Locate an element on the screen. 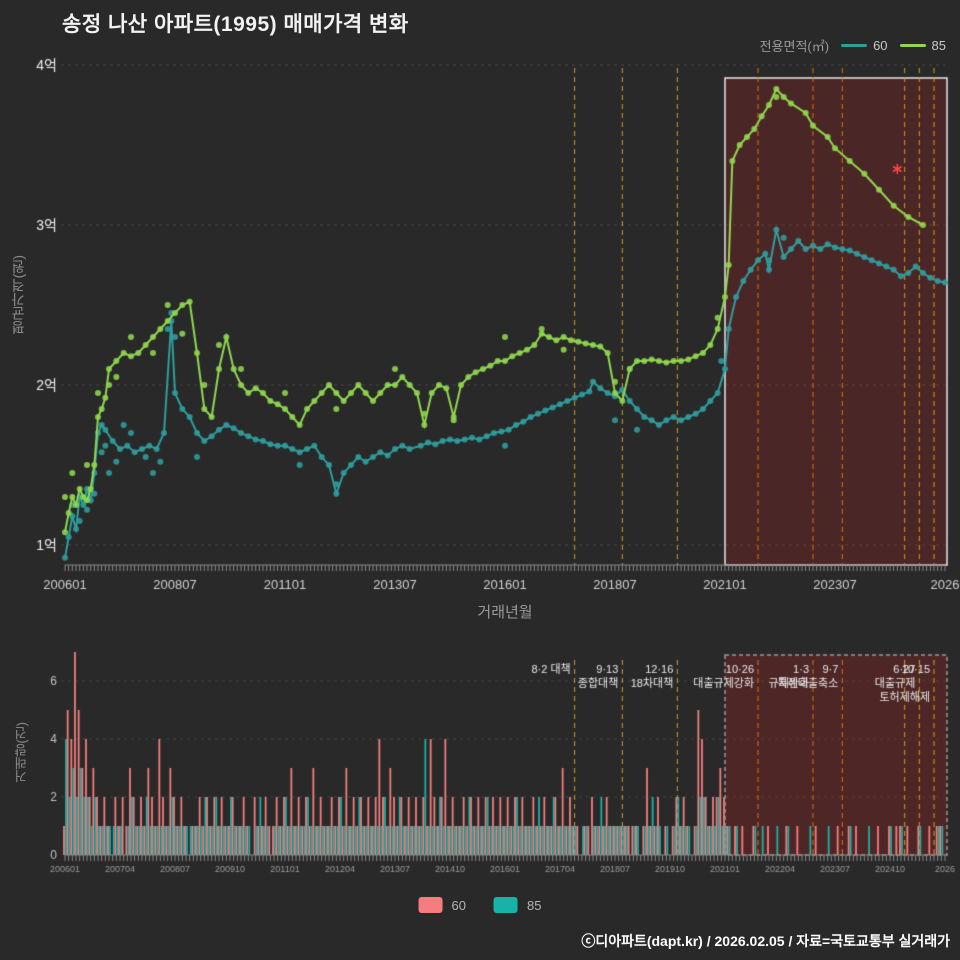  line-swatch-60-icon is located at coordinates (854, 45).